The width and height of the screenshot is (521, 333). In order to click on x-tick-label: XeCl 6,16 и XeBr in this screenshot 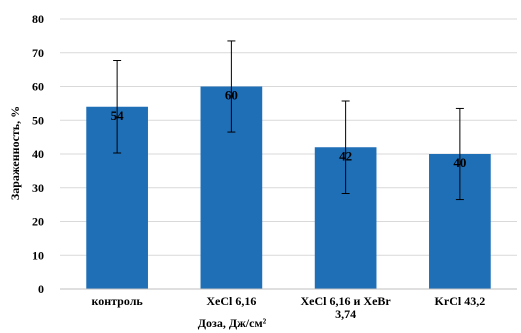, I will do `click(346, 301)`.